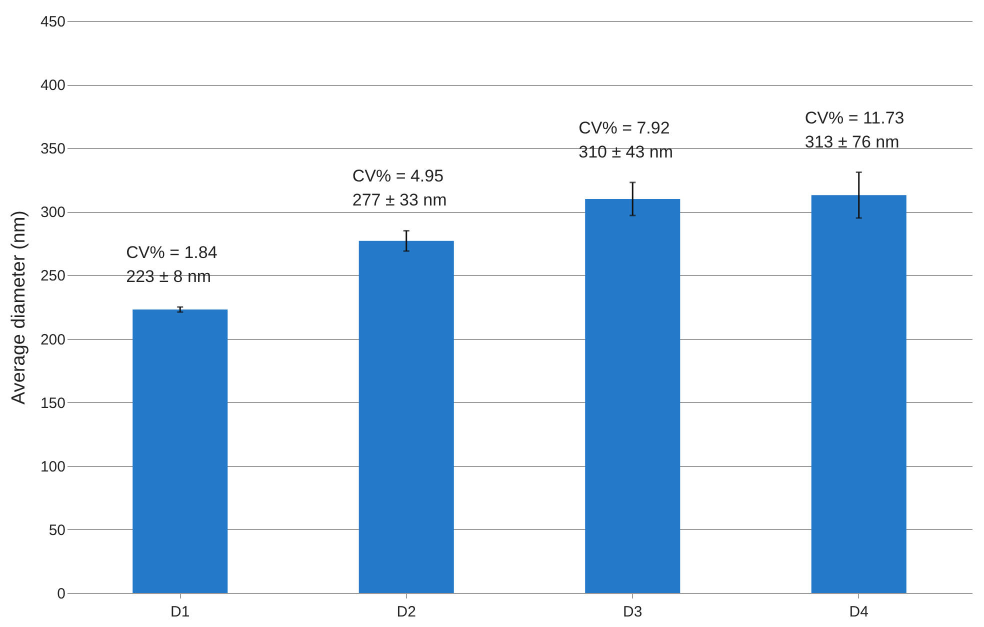  Describe the element at coordinates (180, 612) in the screenshot. I see `x-tick-label: D1` at that location.